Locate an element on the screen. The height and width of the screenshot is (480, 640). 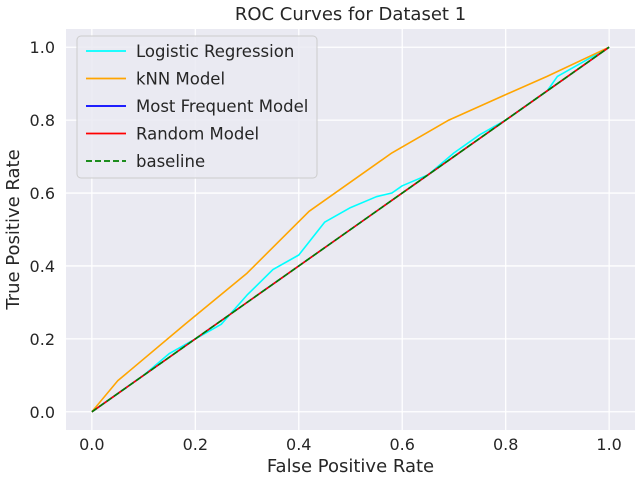
y-tick-label: 0.6 is located at coordinates (42, 193).